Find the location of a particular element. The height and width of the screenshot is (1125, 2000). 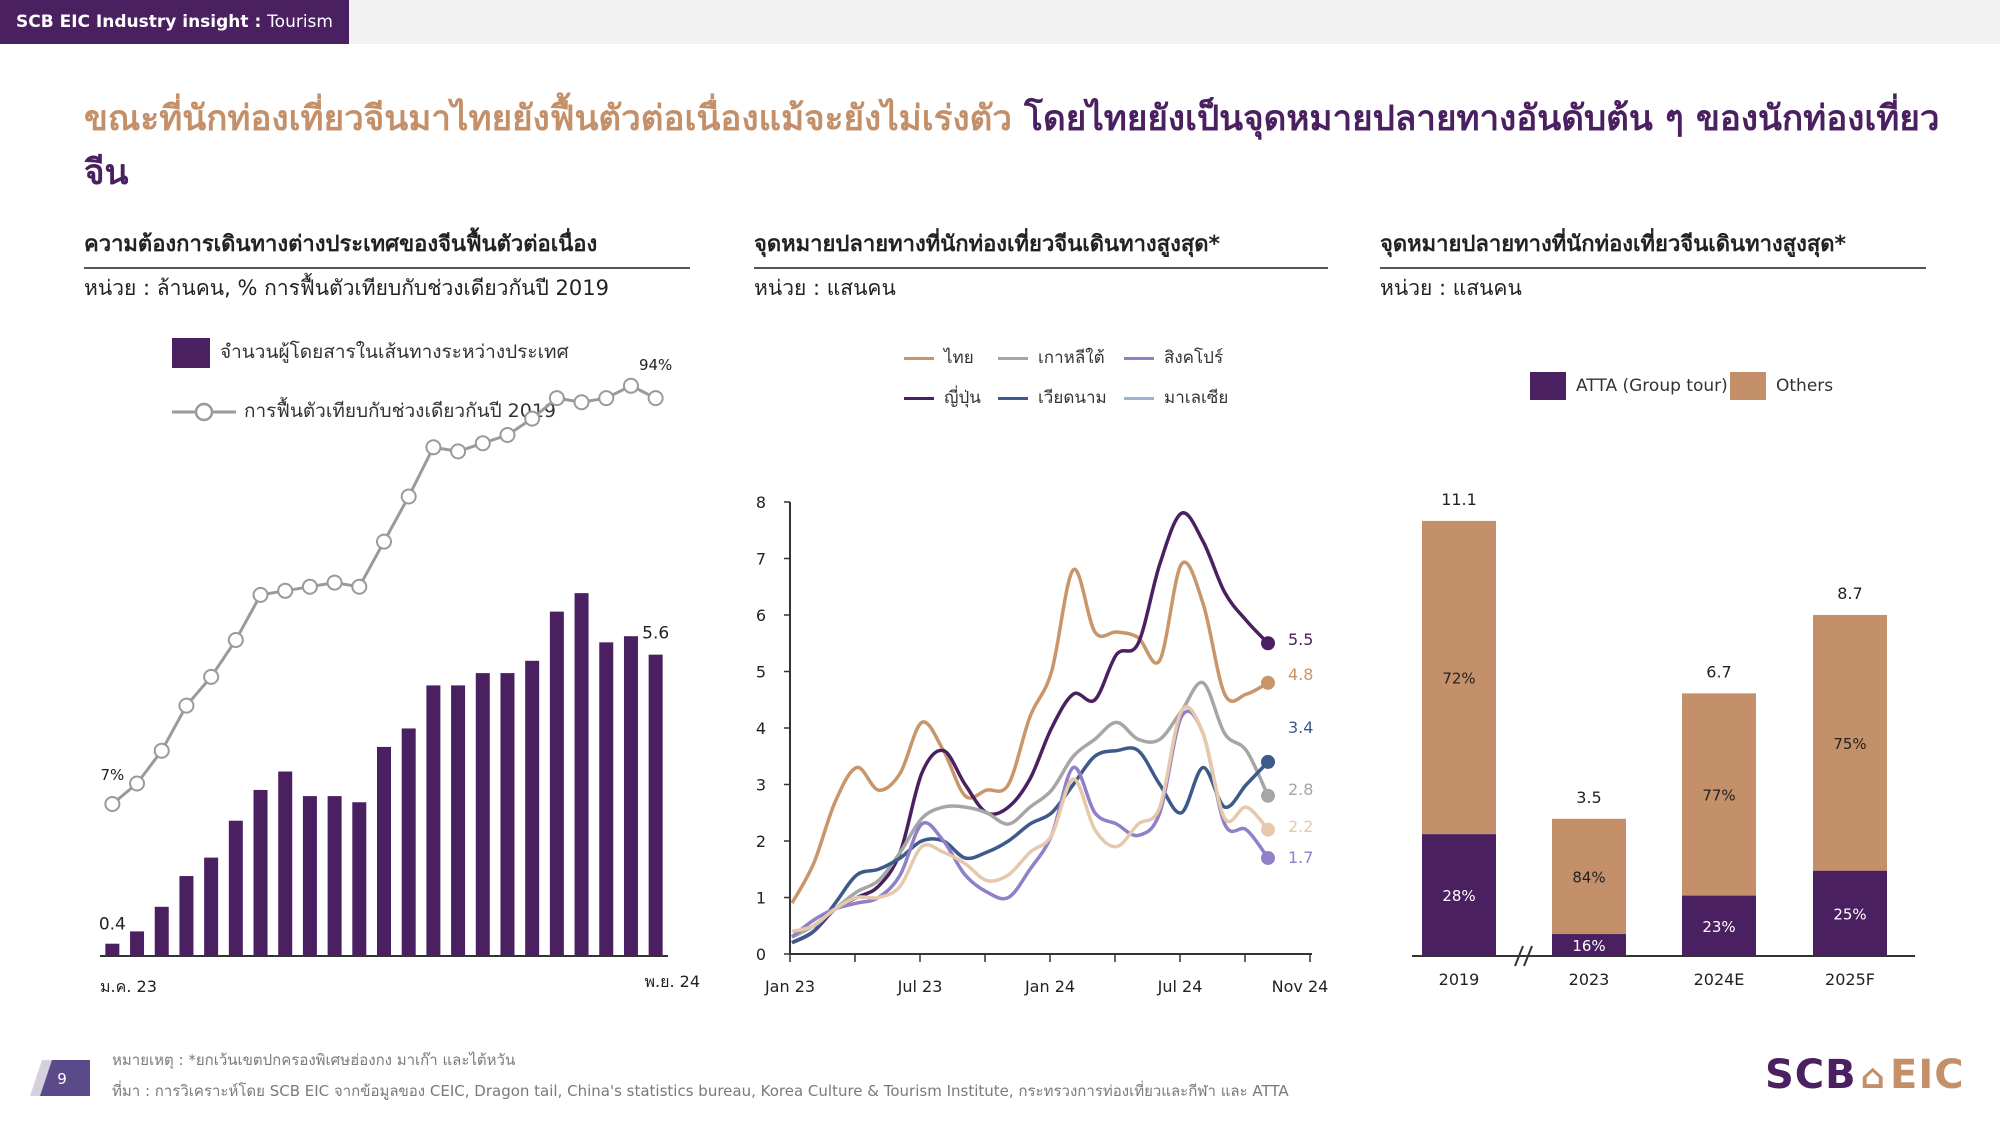

mid-y-tick-label: 8 is located at coordinates (761, 502).